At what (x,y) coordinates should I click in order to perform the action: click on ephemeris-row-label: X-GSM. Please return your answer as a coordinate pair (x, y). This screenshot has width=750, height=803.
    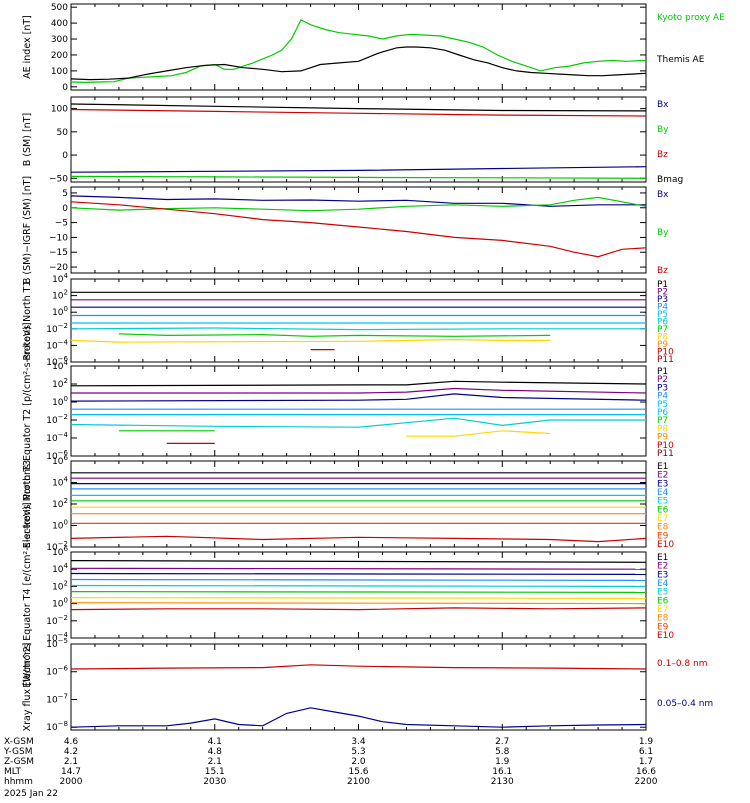
    Looking at the image, I should click on (19, 742).